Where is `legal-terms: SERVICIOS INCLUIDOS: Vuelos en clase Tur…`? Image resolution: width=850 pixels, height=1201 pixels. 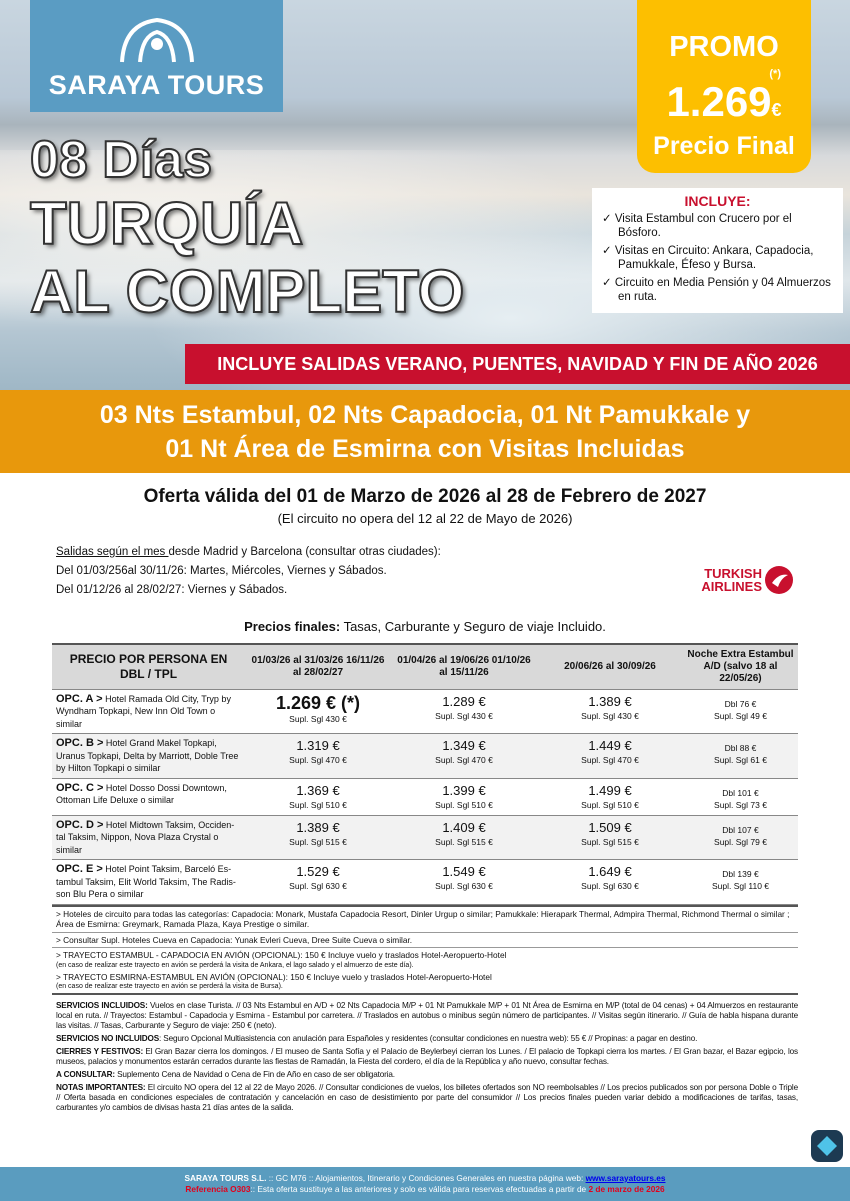
legal-terms: SERVICIOS INCLUIDOS: Vuelos en clase Tur… is located at coordinates (427, 1057).